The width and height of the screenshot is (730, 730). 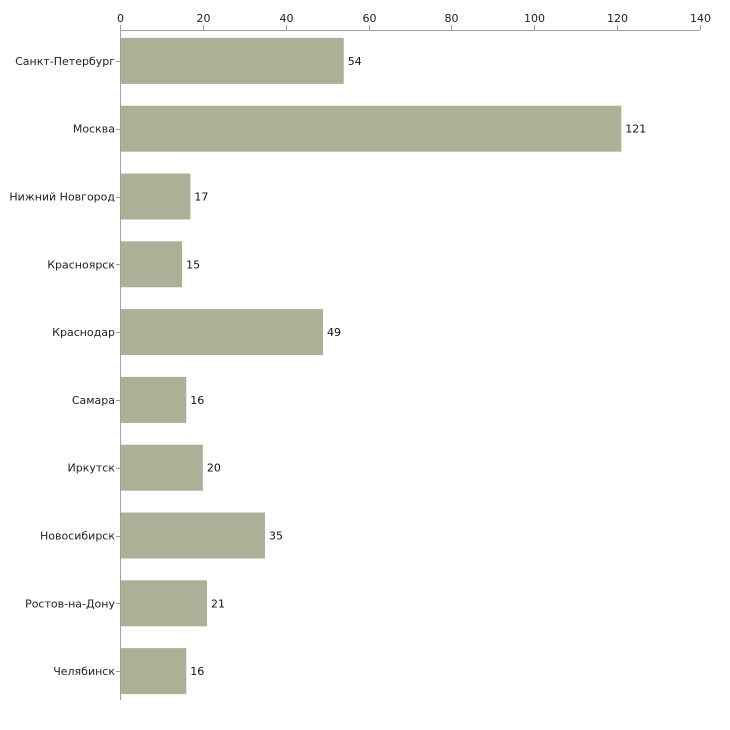 What do you see at coordinates (452, 18) in the screenshot?
I see `x-tick-label: 80` at bounding box center [452, 18].